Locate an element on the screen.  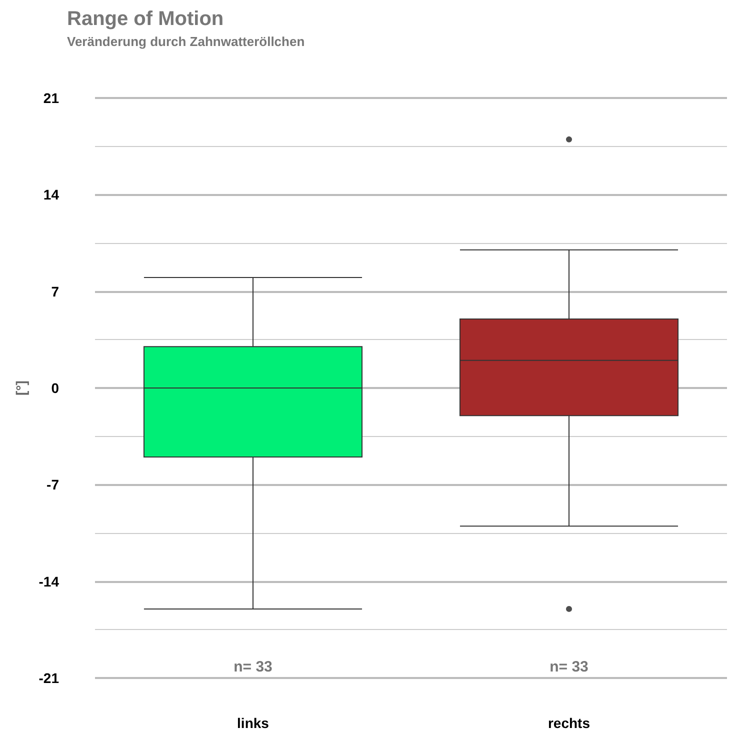
chart-subtitle: Veränderung durch Zahnwatteröllchen is located at coordinates (186, 41).